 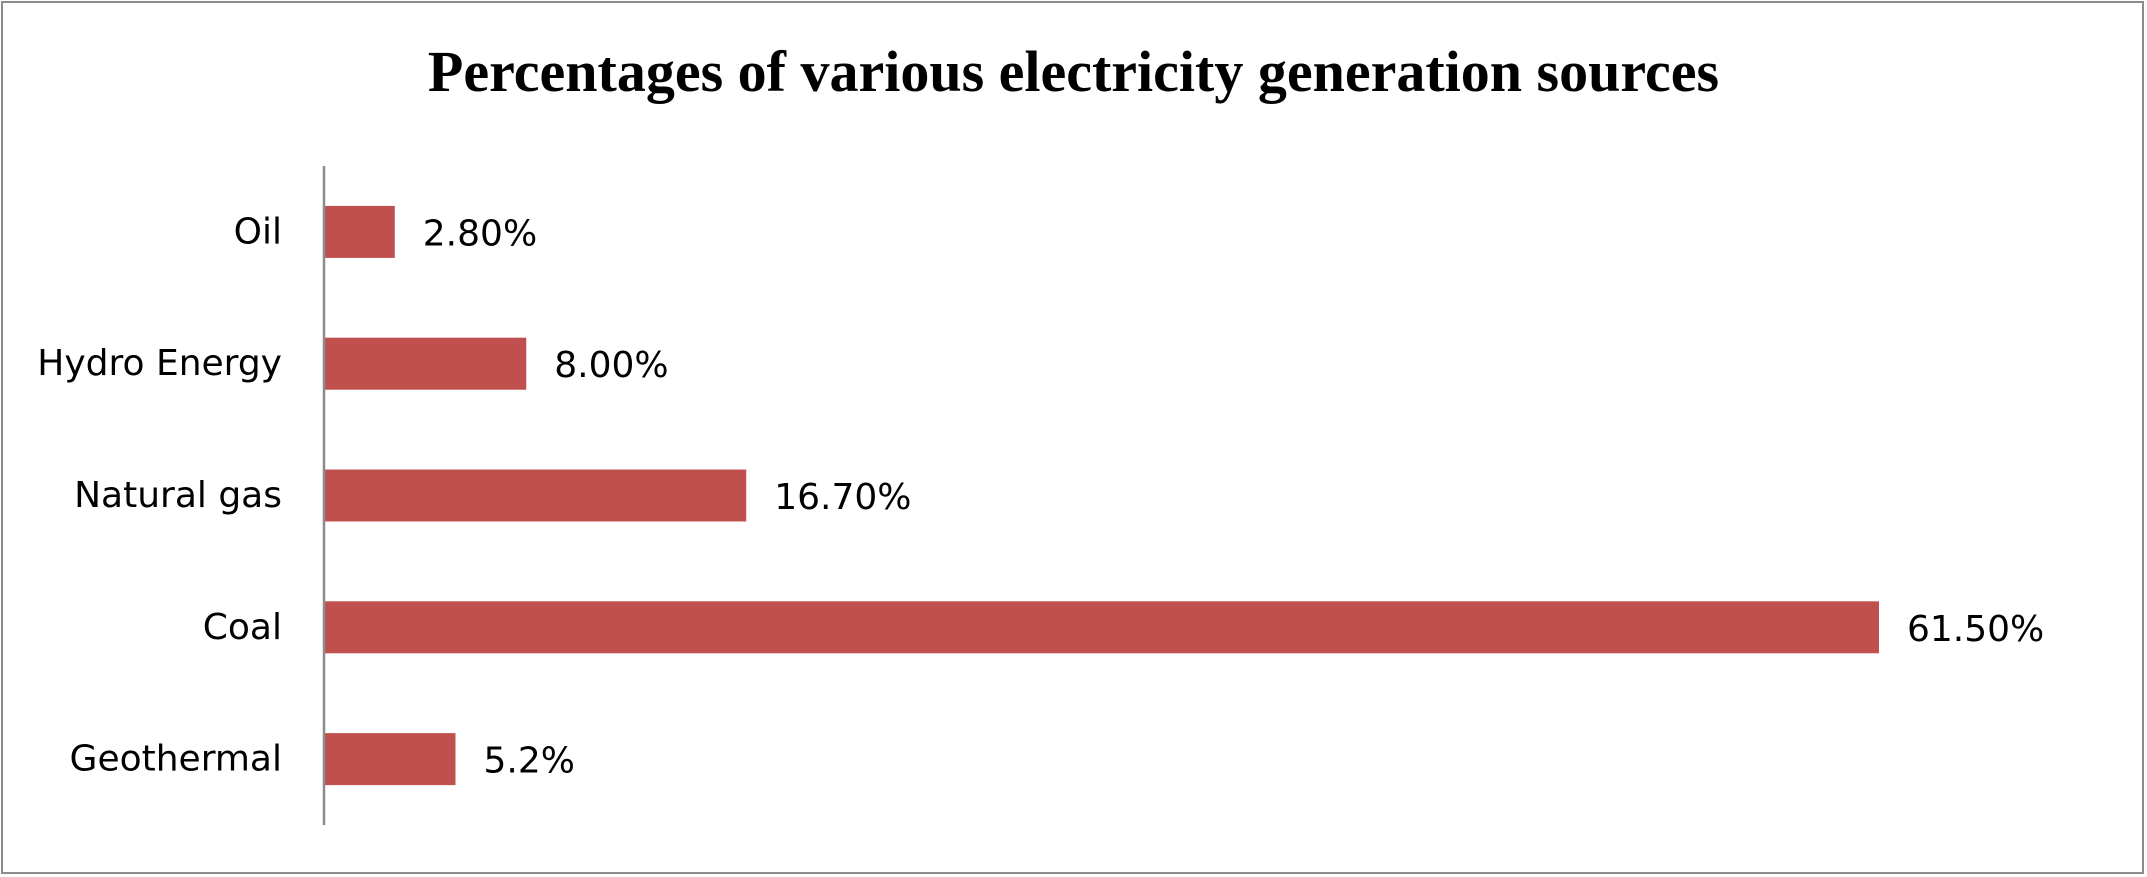 What do you see at coordinates (176, 759) in the screenshot?
I see `category-label: Geothermal` at bounding box center [176, 759].